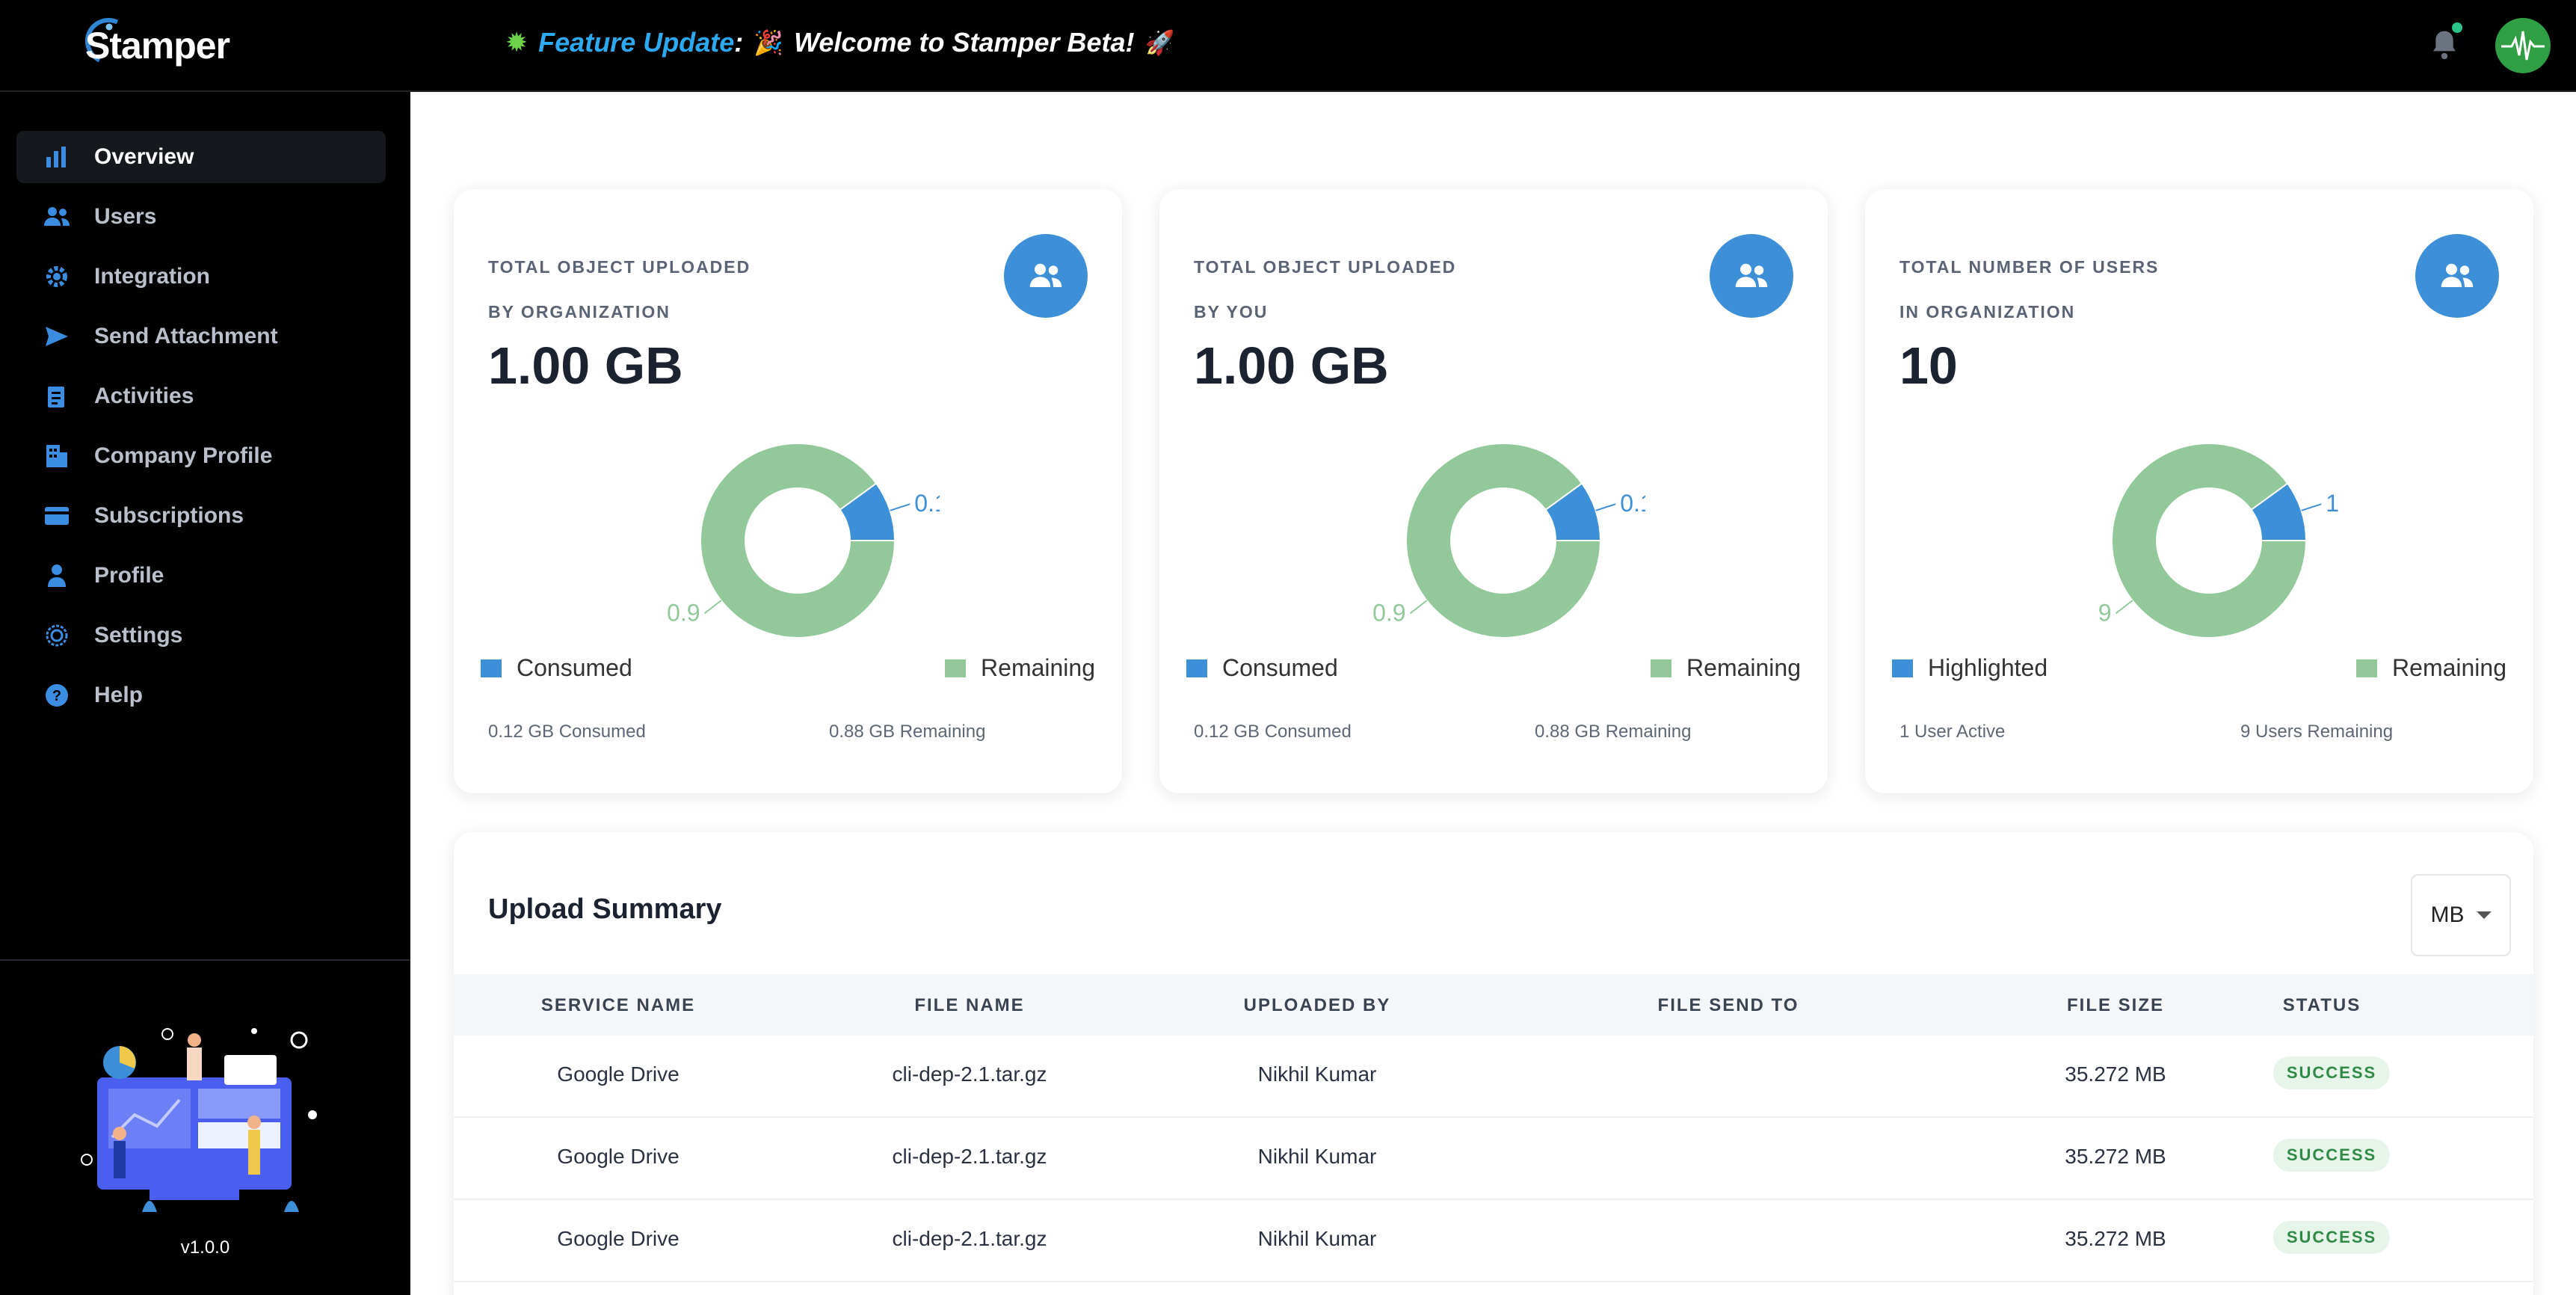 The width and height of the screenshot is (2576, 1295). Describe the element at coordinates (201, 217) in the screenshot. I see `sidebar-item-users: Users` at that location.